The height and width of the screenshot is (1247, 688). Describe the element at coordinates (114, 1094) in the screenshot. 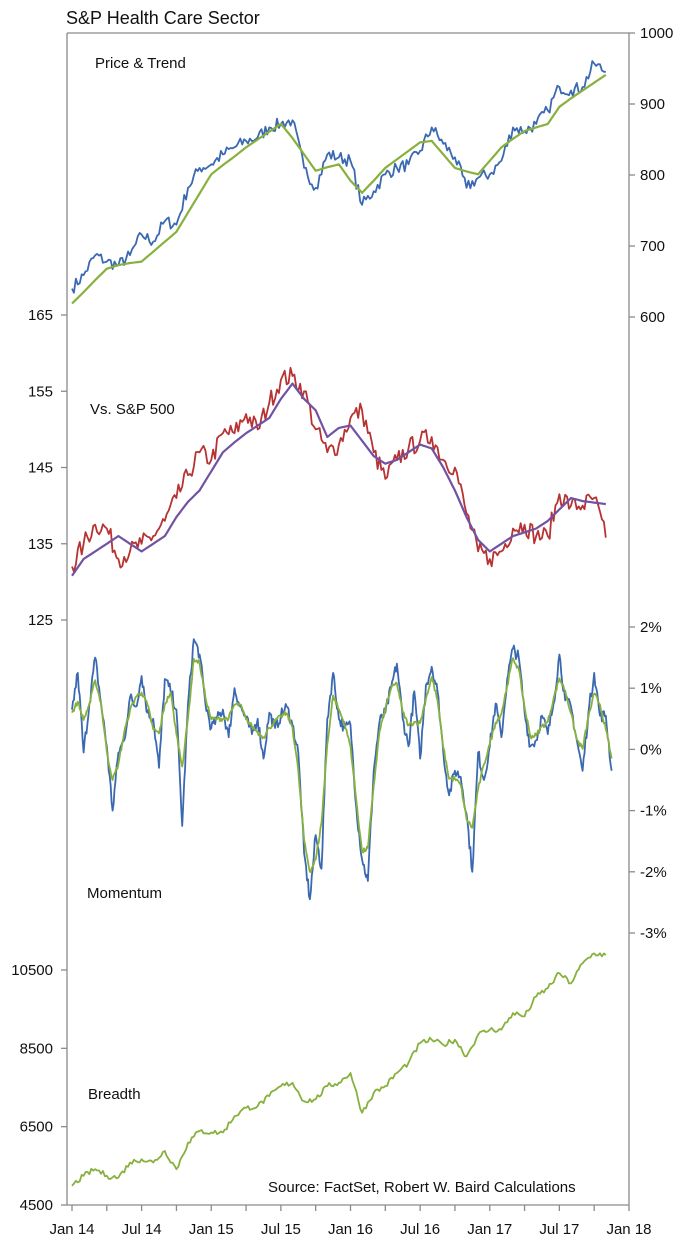

I see `panel-label-breadth: Breadth` at that location.